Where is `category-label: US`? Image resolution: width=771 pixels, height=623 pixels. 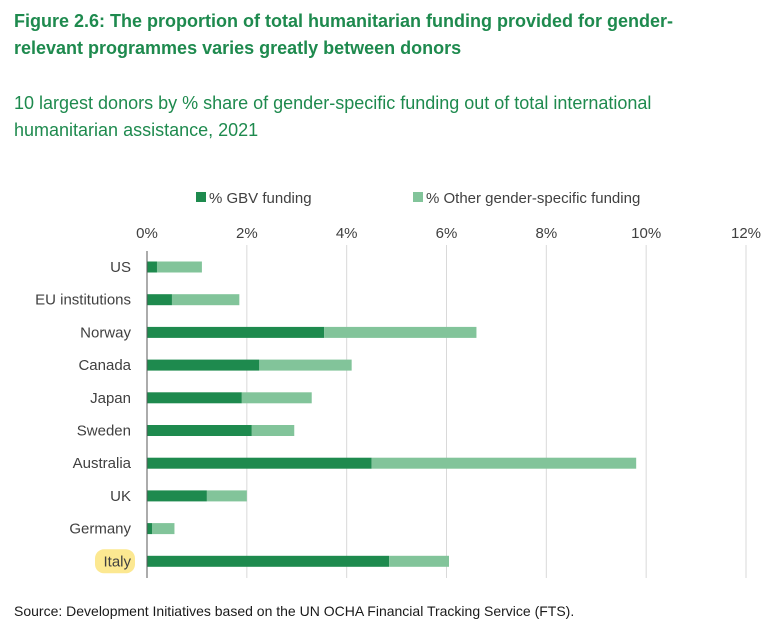
category-label: US is located at coordinates (120, 267).